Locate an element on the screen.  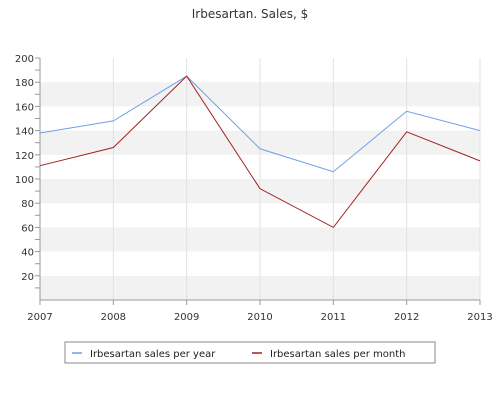
x-tick-label: 2008 is located at coordinates (113, 317).